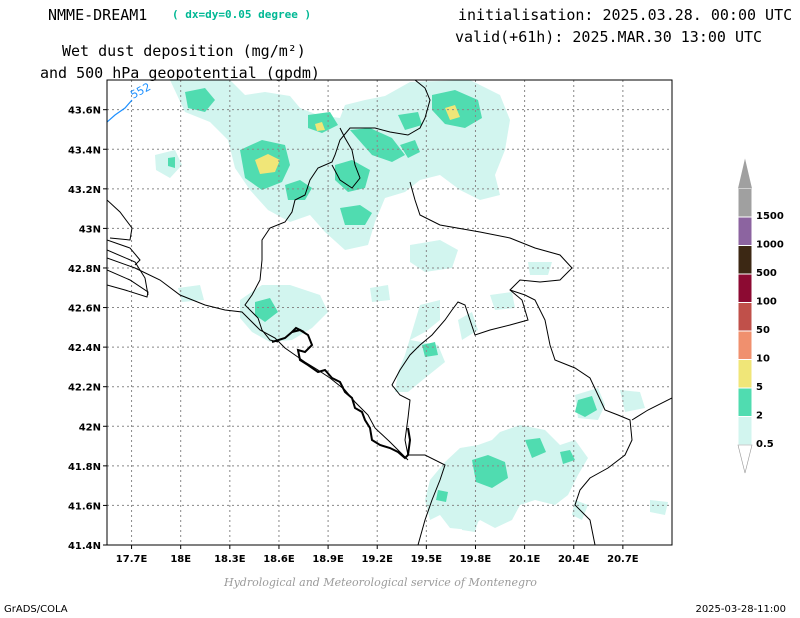 The width and height of the screenshot is (800, 618). Describe the element at coordinates (36, 609) in the screenshot. I see `software-label: GrADS/COLA` at that location.